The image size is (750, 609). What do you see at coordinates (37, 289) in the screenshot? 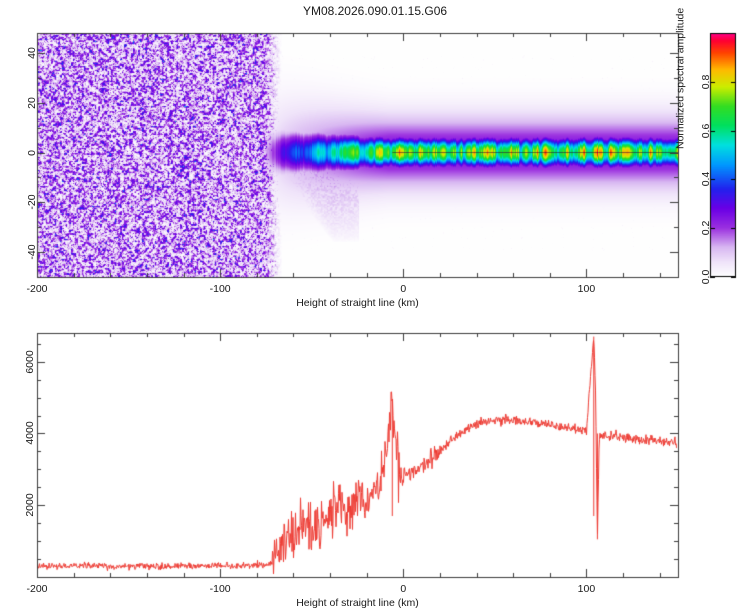
I see `spectrogram-xtick-0: -200` at bounding box center [37, 289].